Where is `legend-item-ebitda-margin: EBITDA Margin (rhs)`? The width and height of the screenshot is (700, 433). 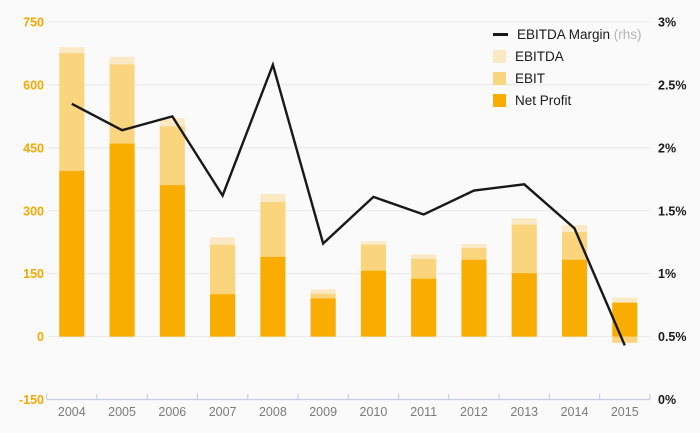 legend-item-ebitda-margin: EBITDA Margin (rhs) is located at coordinates (567, 34).